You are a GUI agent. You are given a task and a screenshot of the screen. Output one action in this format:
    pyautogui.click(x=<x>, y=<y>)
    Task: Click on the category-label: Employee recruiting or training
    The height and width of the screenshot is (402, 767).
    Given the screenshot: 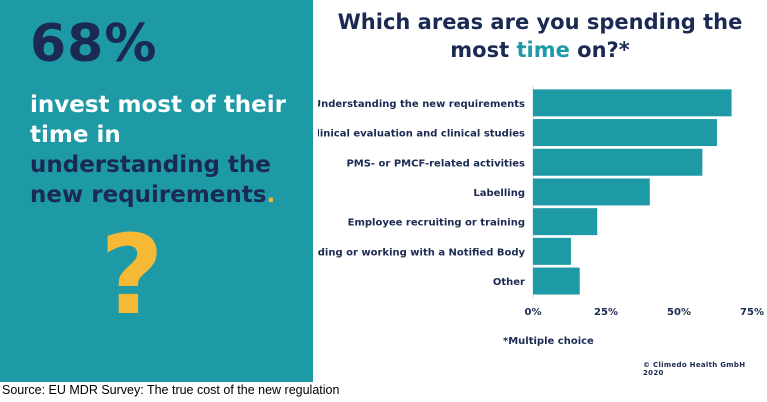 What is the action you would take?
    pyautogui.click(x=436, y=223)
    